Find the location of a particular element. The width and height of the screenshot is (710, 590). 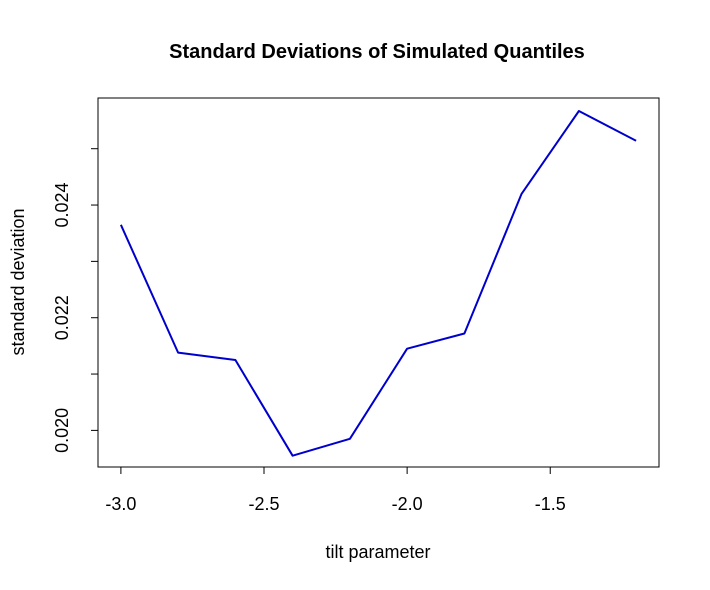

x-tick-label: -1.5 is located at coordinates (550, 504).